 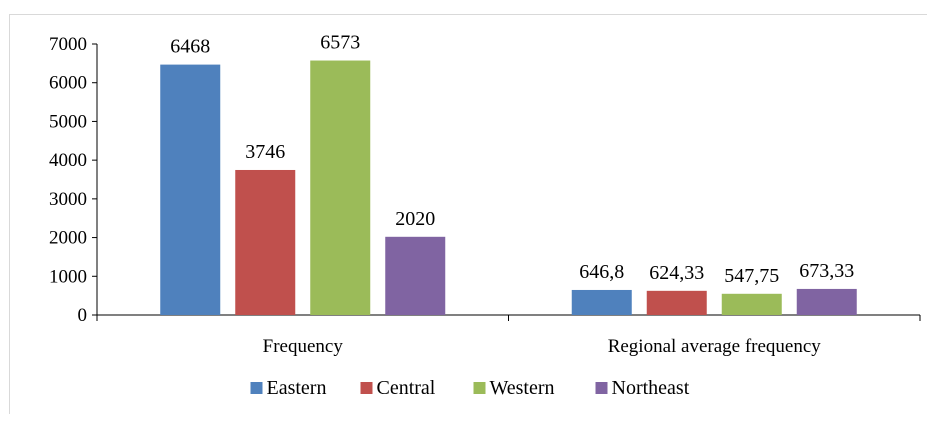 I want to click on y-tick-label: 1000, so click(x=68, y=276).